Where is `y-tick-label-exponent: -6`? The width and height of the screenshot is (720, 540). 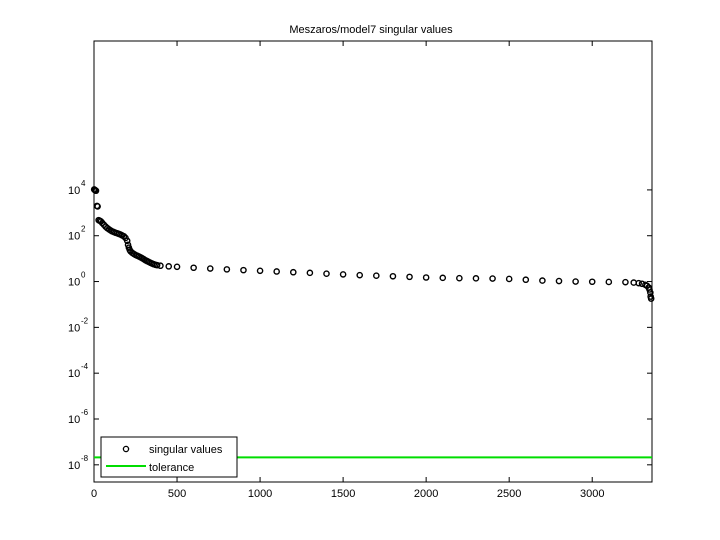 y-tick-label-exponent: -6 is located at coordinates (85, 412).